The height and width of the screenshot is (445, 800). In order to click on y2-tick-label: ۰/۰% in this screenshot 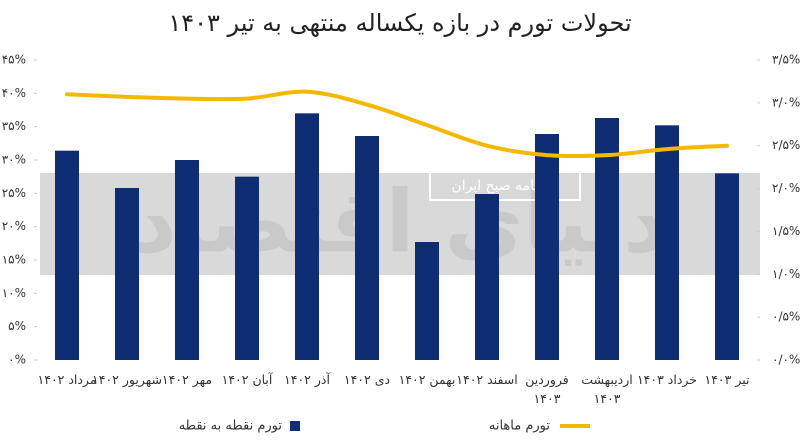, I will do `click(786, 360)`.